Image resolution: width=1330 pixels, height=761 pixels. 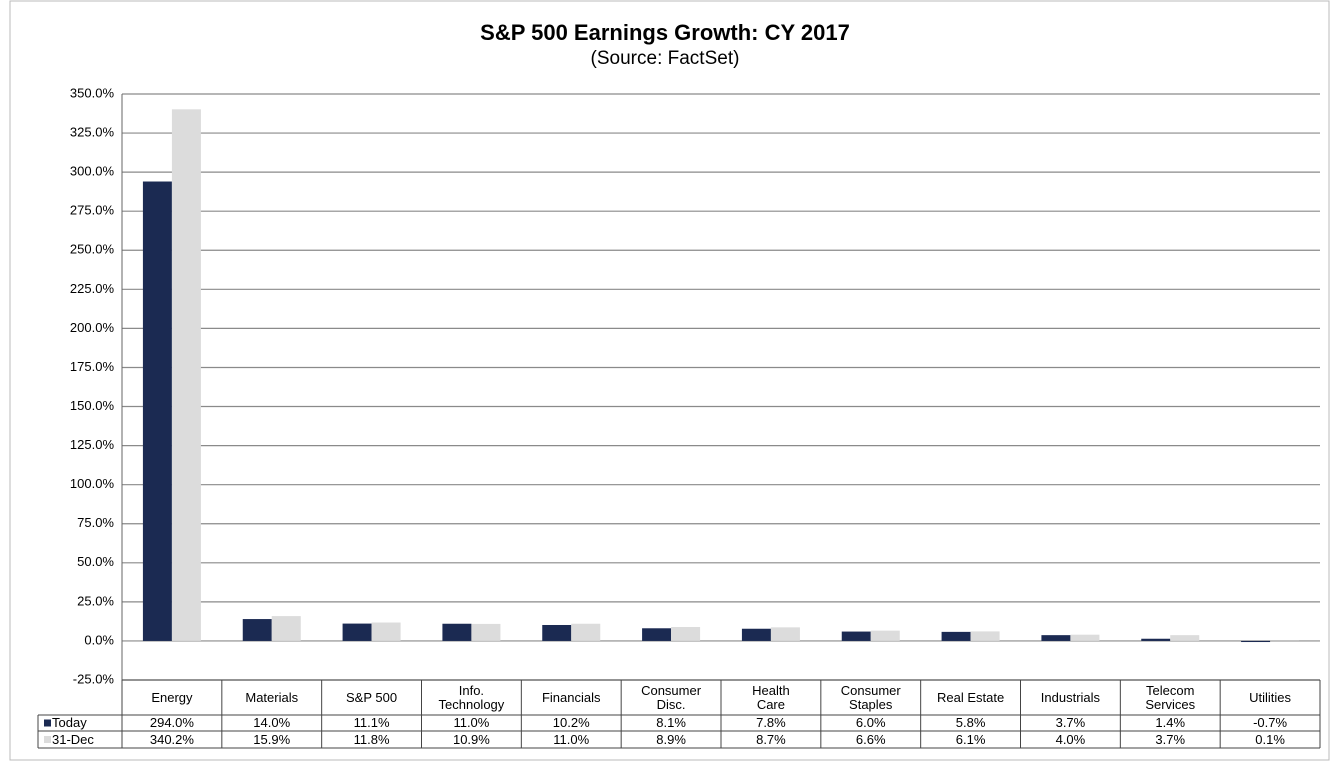 I want to click on y-tick-label: 200.0%, so click(x=92, y=327).